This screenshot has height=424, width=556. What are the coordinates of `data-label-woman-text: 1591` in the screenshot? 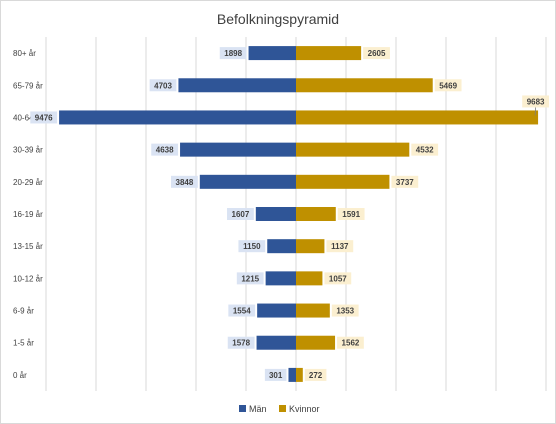 It's located at (351, 214).